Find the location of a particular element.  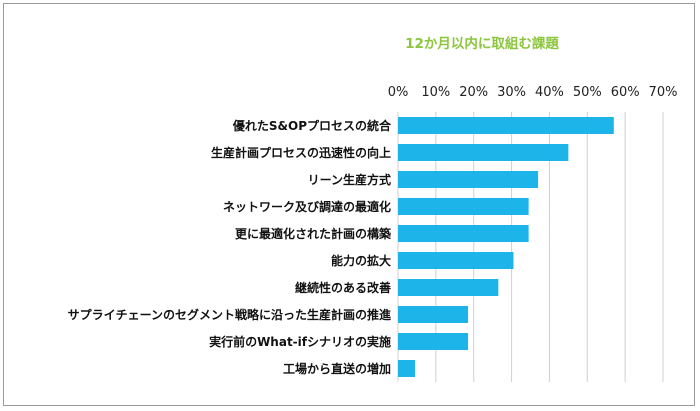

x-tick-labels: 0% 10% 20% 30% 40% 50% 60% 70% is located at coordinates (533, 92).